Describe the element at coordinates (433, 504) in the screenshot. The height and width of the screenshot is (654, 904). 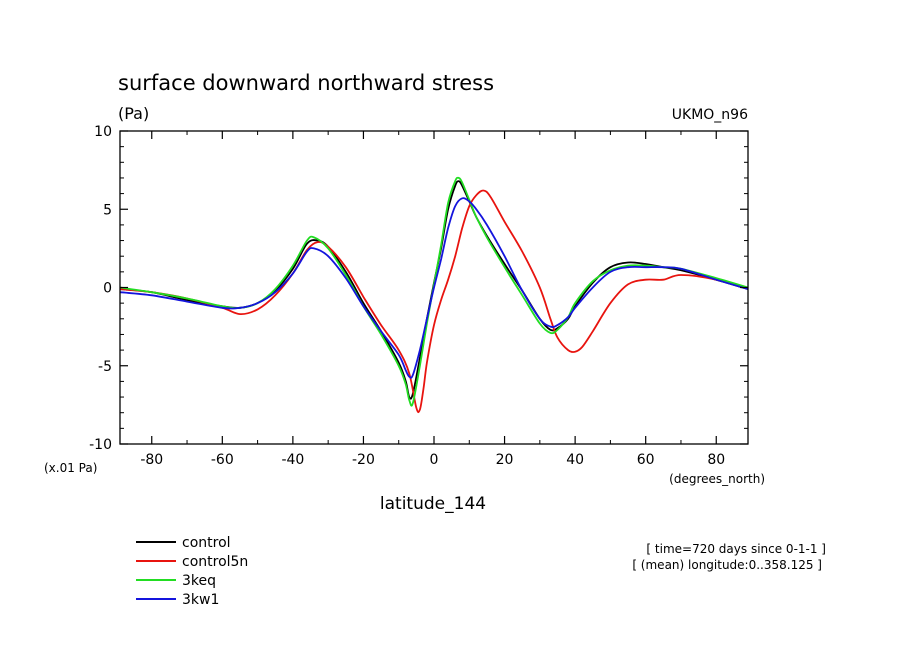
I see `x-axis-title: latitude_144` at that location.